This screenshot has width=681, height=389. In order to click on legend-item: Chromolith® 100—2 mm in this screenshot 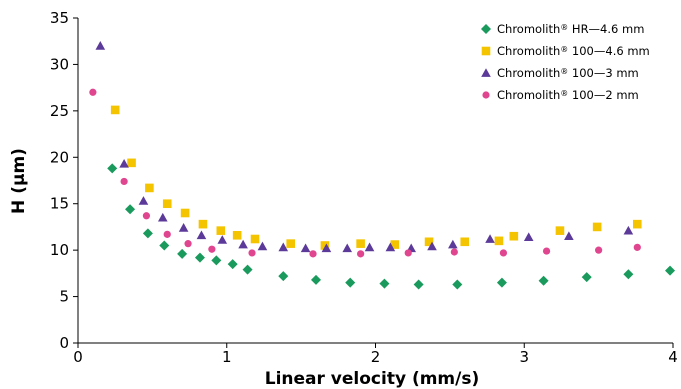, I will do `click(560, 95)`.